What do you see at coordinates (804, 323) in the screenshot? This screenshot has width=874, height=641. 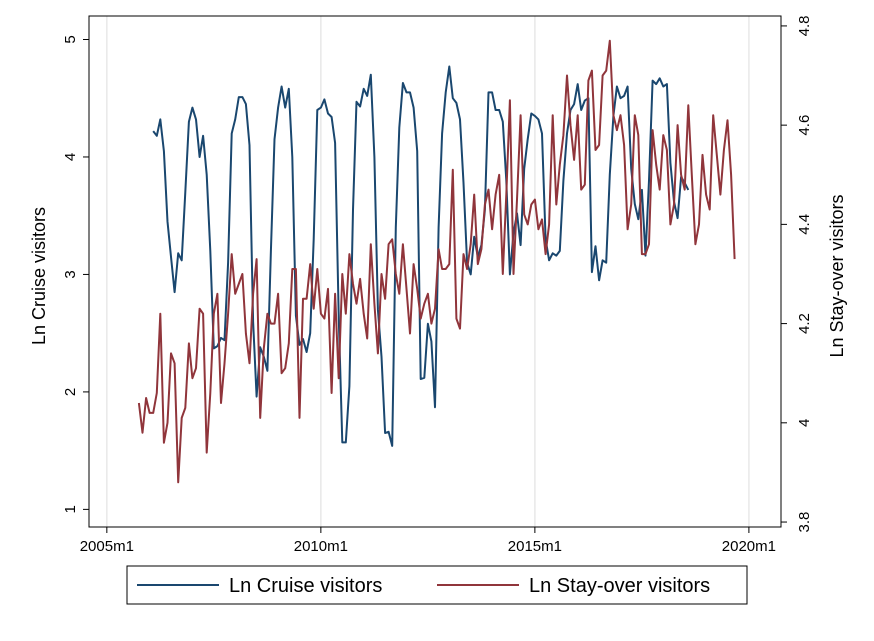 I see `right-y-tick-label: 4.2` at bounding box center [804, 323].